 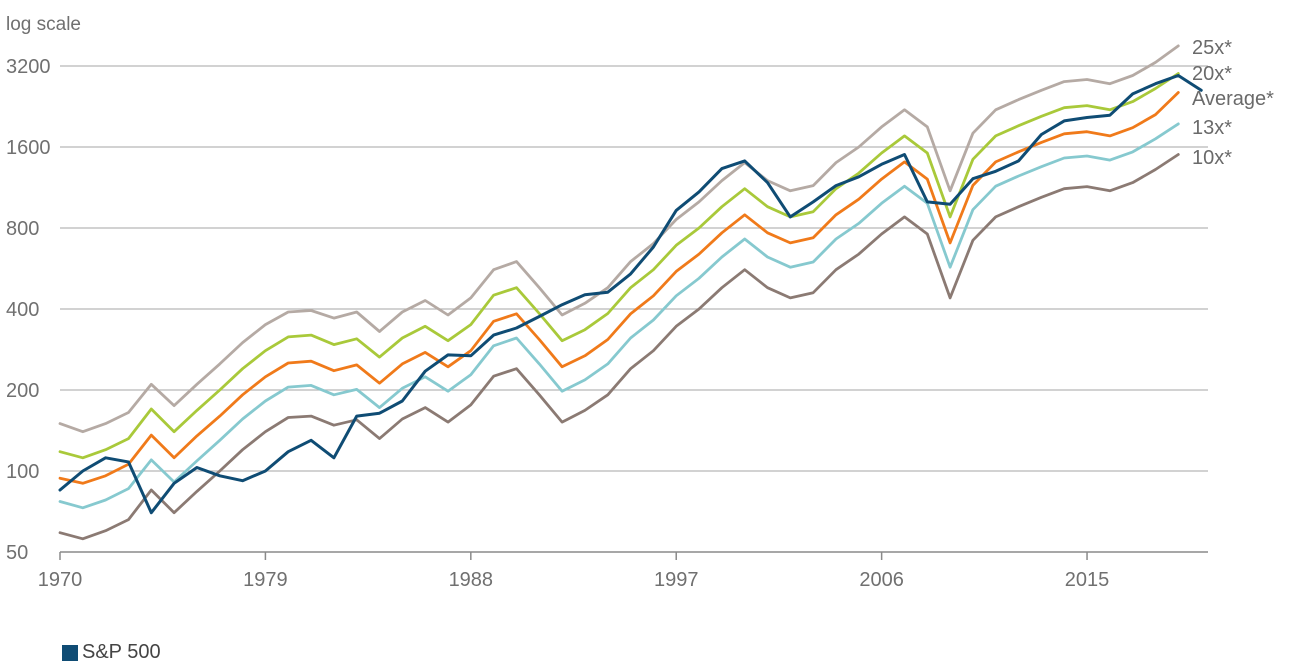 What do you see at coordinates (60, 580) in the screenshot?
I see `x-tick-label-1970: 1970` at bounding box center [60, 580].